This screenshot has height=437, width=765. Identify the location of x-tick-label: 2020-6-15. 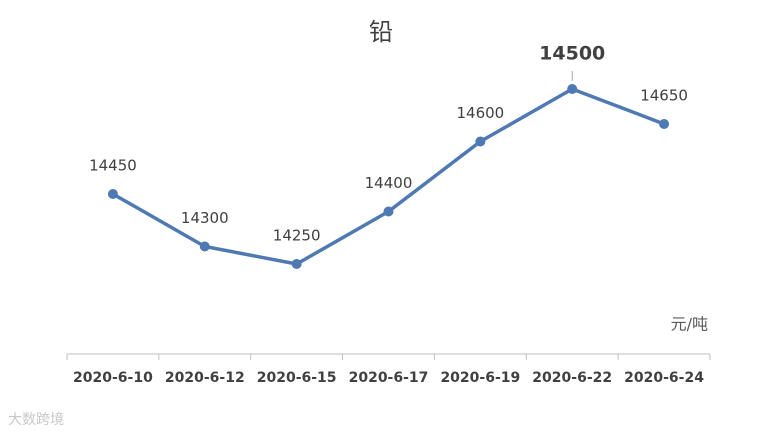
(297, 378).